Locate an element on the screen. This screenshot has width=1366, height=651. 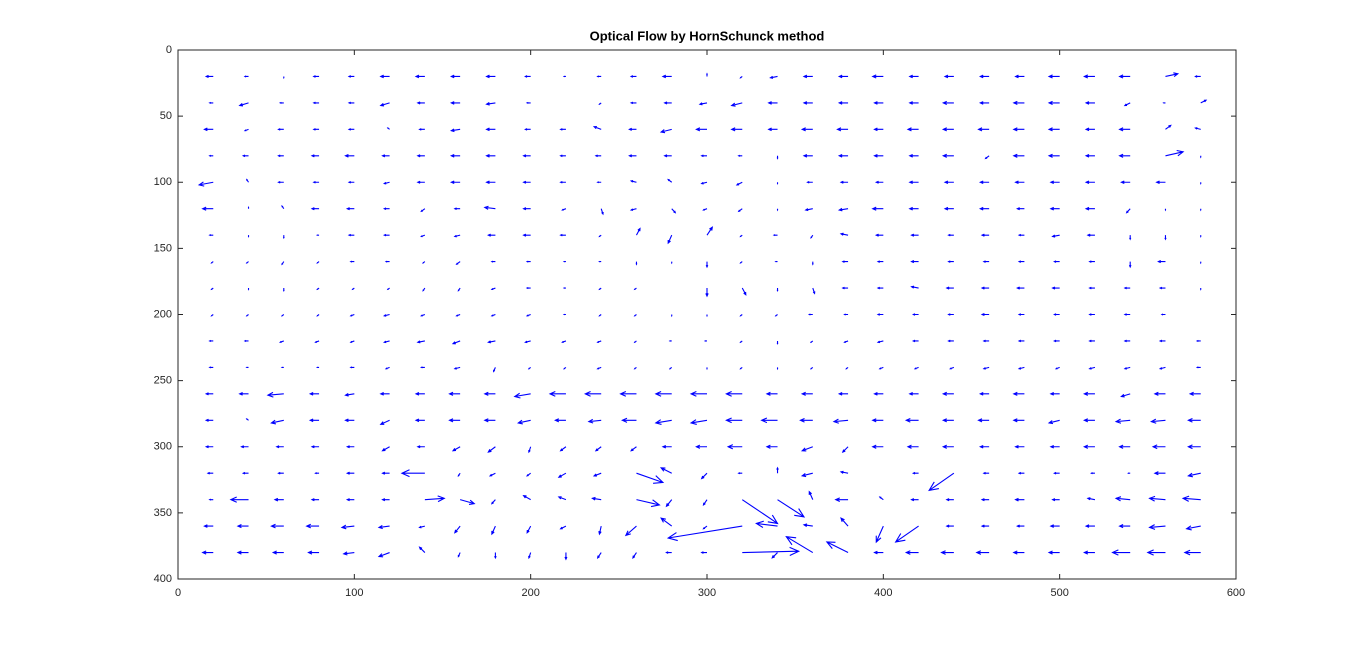
x-tick-label: 0 is located at coordinates (178, 593).